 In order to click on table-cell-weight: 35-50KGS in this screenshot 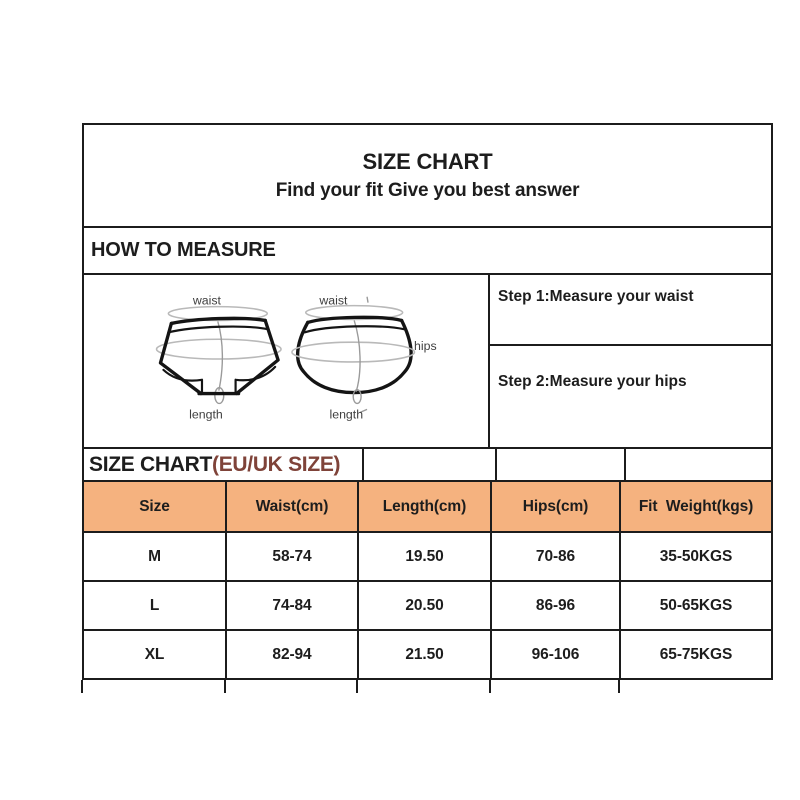, I will do `click(695, 555)`.